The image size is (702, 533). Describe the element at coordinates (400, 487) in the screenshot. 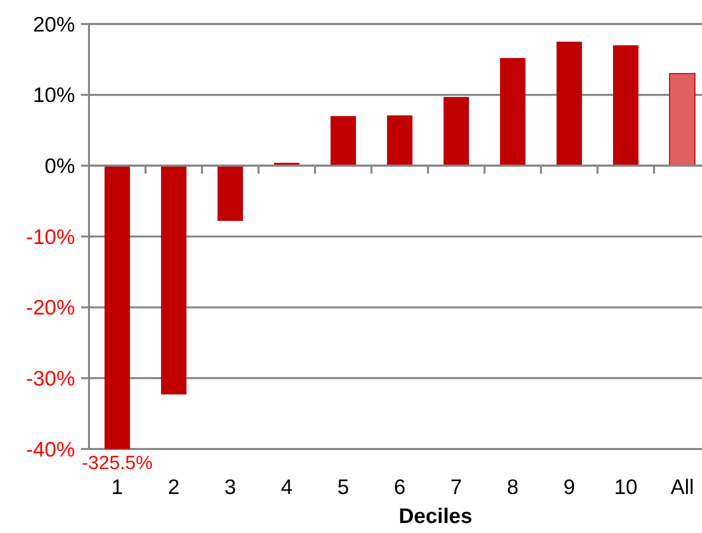

I see `x-tick-label: 6` at that location.